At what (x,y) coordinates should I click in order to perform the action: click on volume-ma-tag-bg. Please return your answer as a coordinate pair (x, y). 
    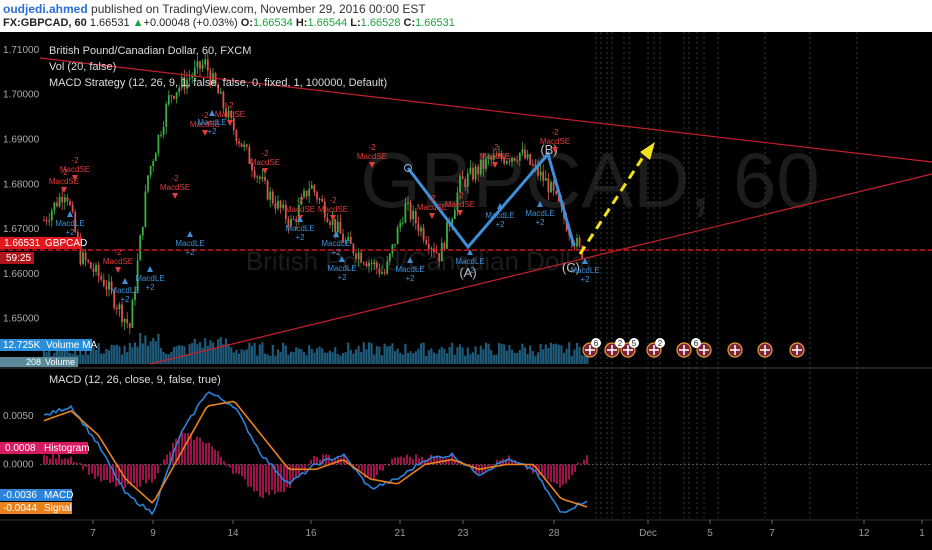
    Looking at the image, I should click on (67, 345).